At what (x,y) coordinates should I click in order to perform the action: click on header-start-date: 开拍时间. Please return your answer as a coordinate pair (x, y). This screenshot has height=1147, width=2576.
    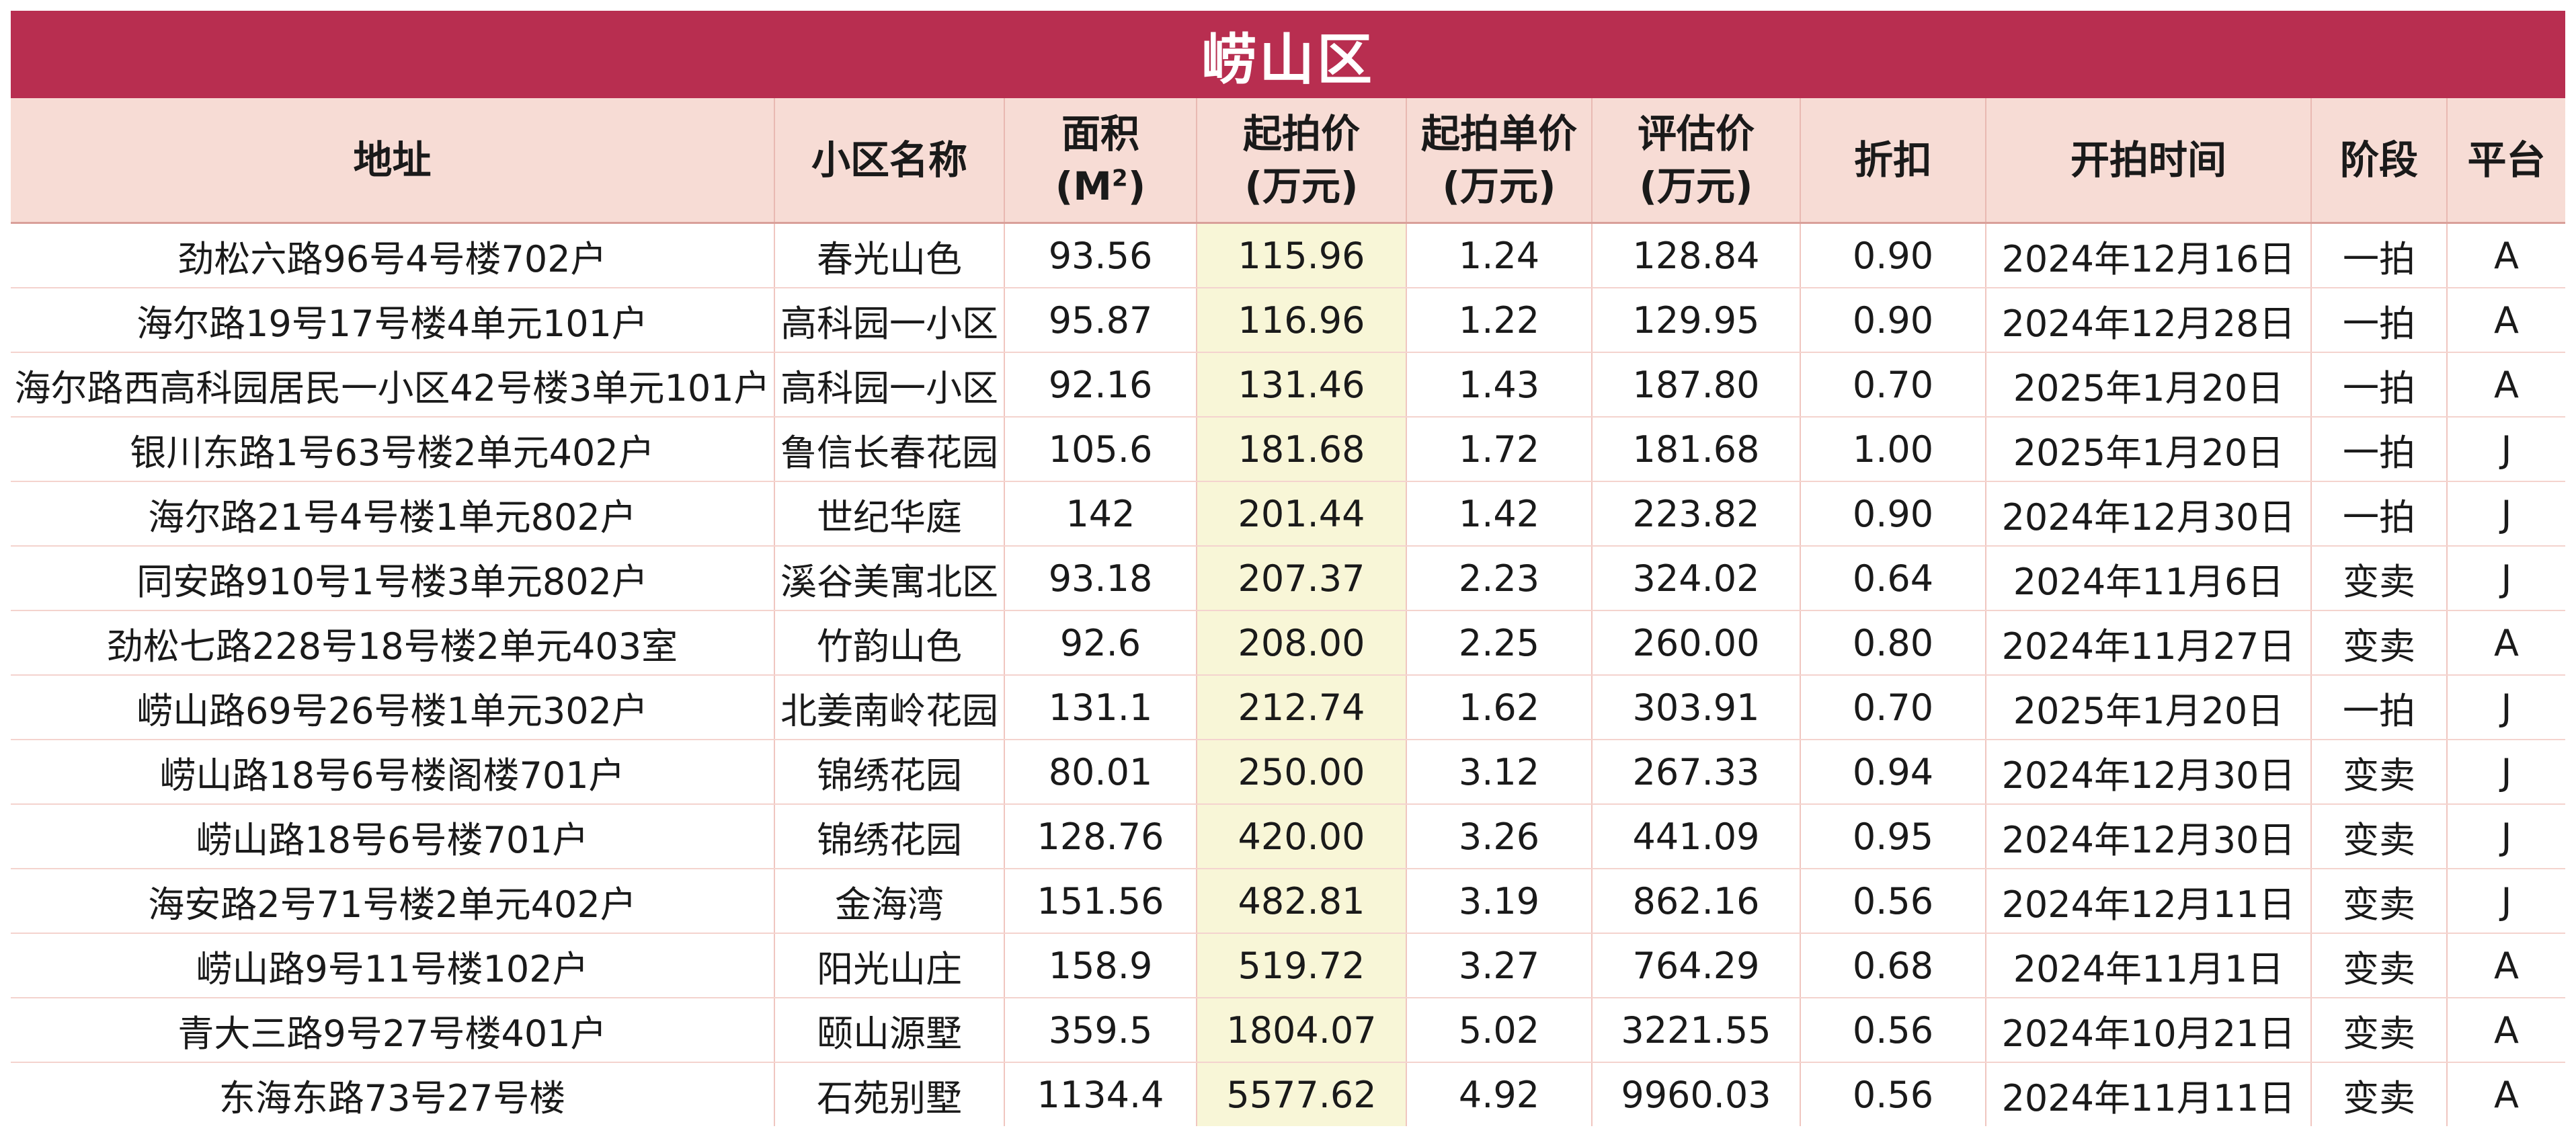
    Looking at the image, I should click on (2149, 161).